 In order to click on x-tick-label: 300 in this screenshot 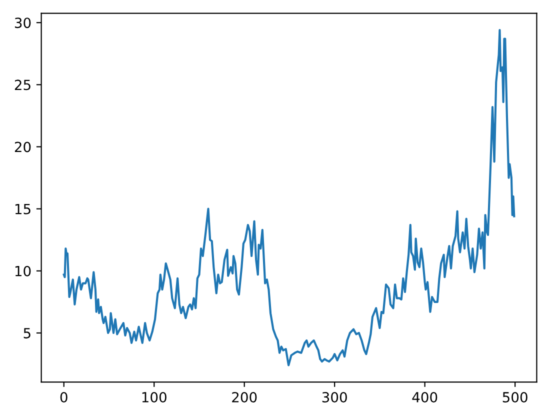, I will do `click(334, 397)`.